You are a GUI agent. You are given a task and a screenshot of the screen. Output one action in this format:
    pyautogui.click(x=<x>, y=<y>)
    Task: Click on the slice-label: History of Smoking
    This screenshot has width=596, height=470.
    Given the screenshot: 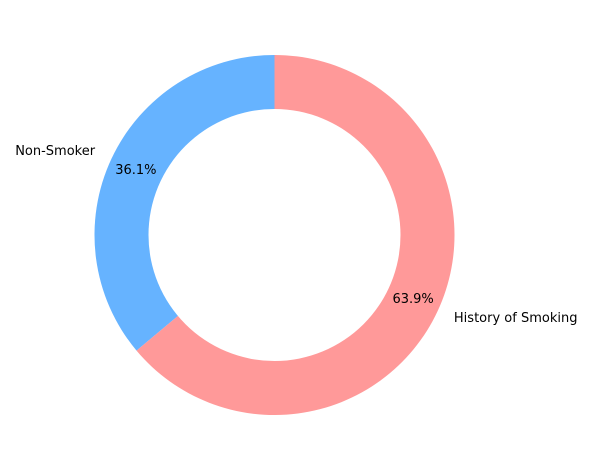 What is the action you would take?
    pyautogui.click(x=516, y=318)
    